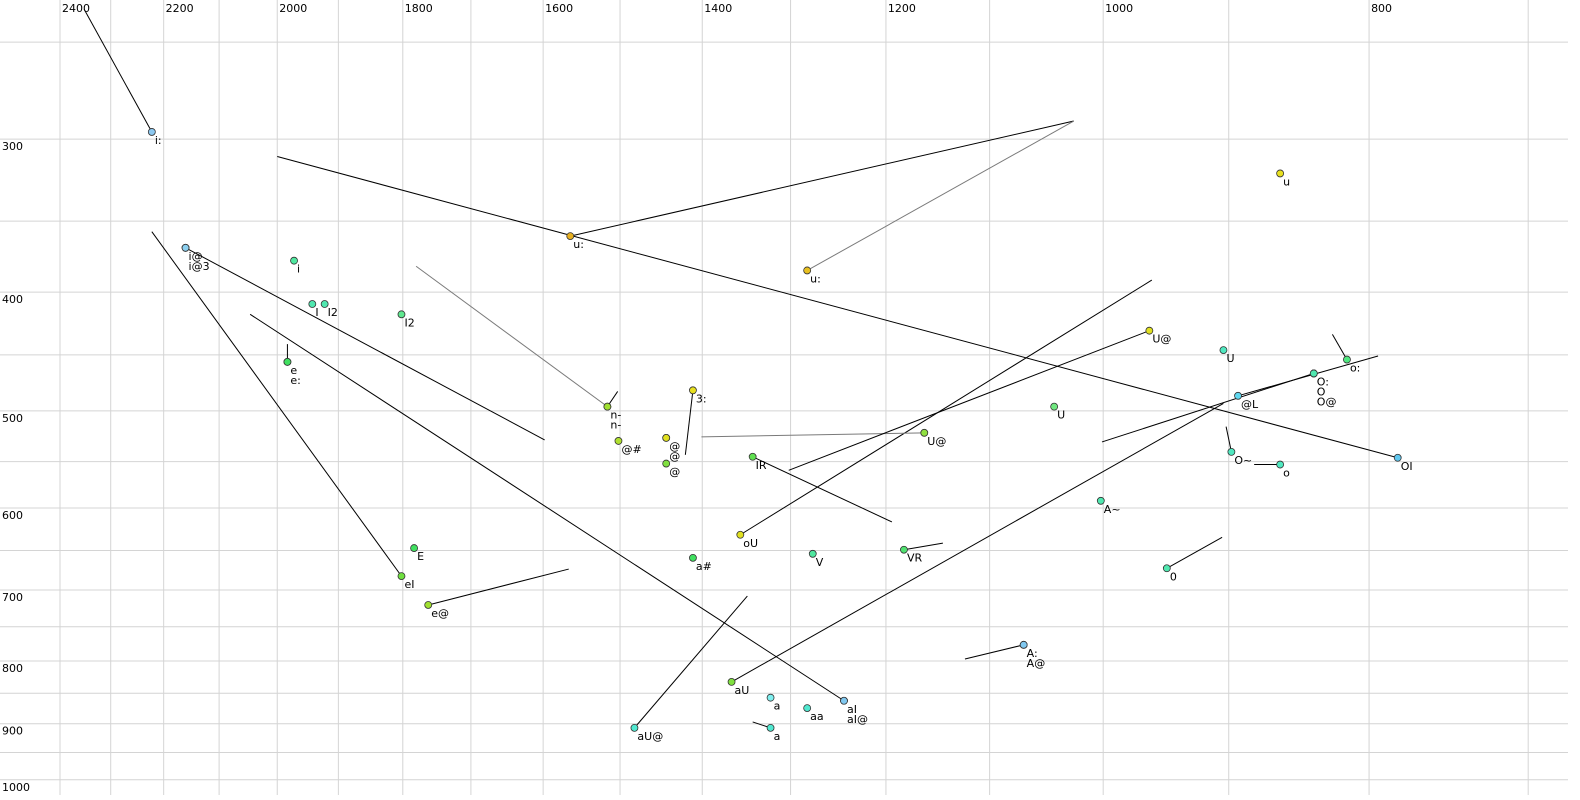 The width and height of the screenshot is (1580, 800). Describe the element at coordinates (12, 418) in the screenshot. I see `y-tick-label: 500` at that location.